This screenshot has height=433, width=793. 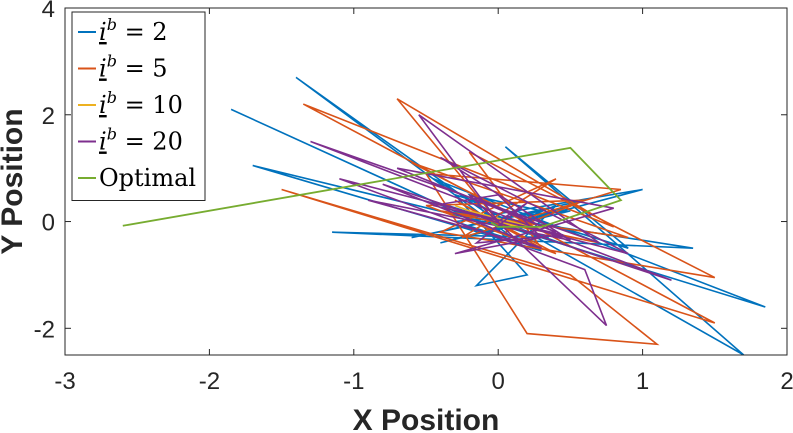 What do you see at coordinates (44, 329) in the screenshot?
I see `y-tick-label: -2` at bounding box center [44, 329].